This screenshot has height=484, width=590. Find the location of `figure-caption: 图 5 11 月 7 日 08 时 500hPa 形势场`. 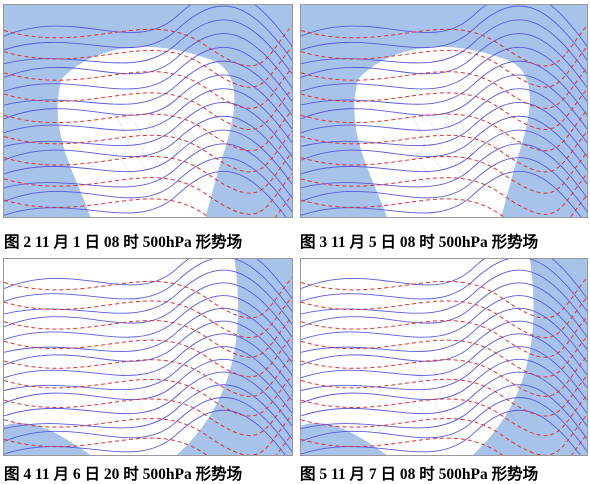

figure-caption: 图 5 11 月 7 日 08 时 500hPa 形势场 is located at coordinates (419, 474).